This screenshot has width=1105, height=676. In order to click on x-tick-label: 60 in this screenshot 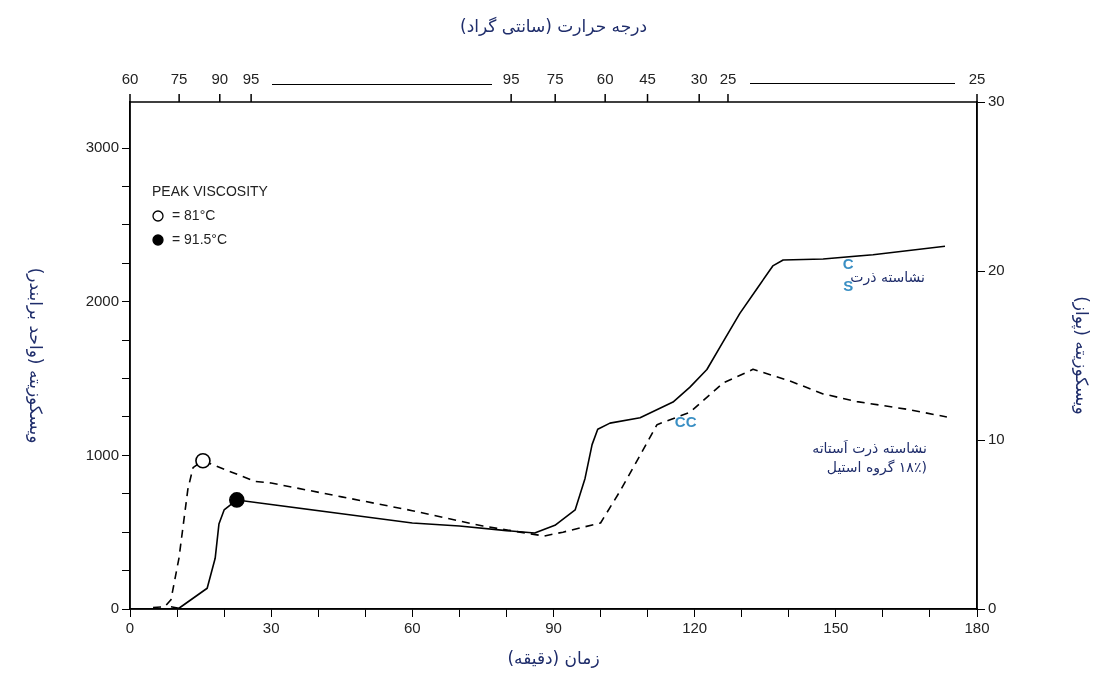, I will do `click(412, 628)`.